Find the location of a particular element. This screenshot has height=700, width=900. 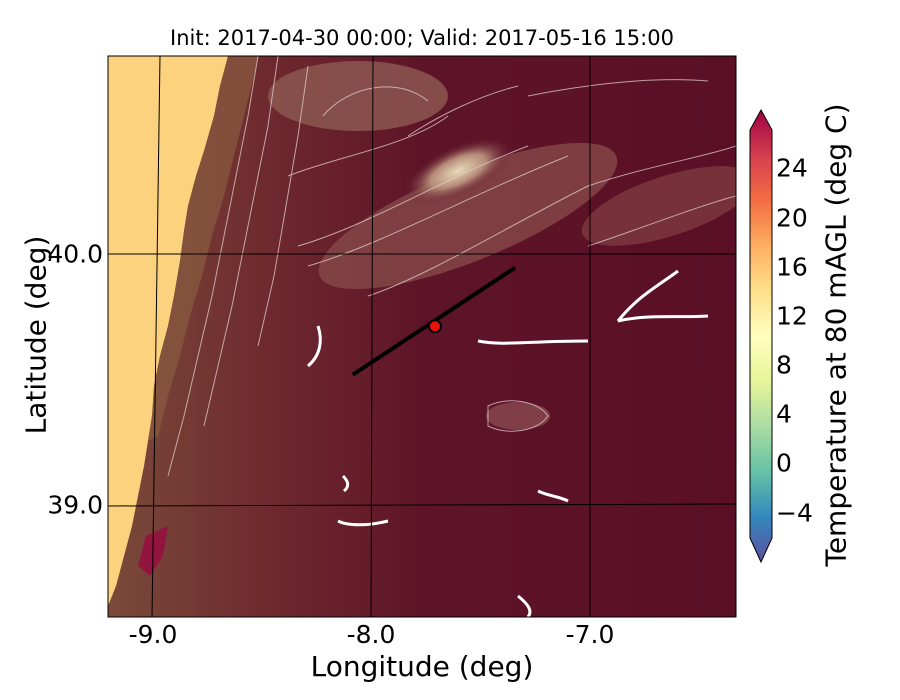

upland-central is located at coordinates (468, 216).